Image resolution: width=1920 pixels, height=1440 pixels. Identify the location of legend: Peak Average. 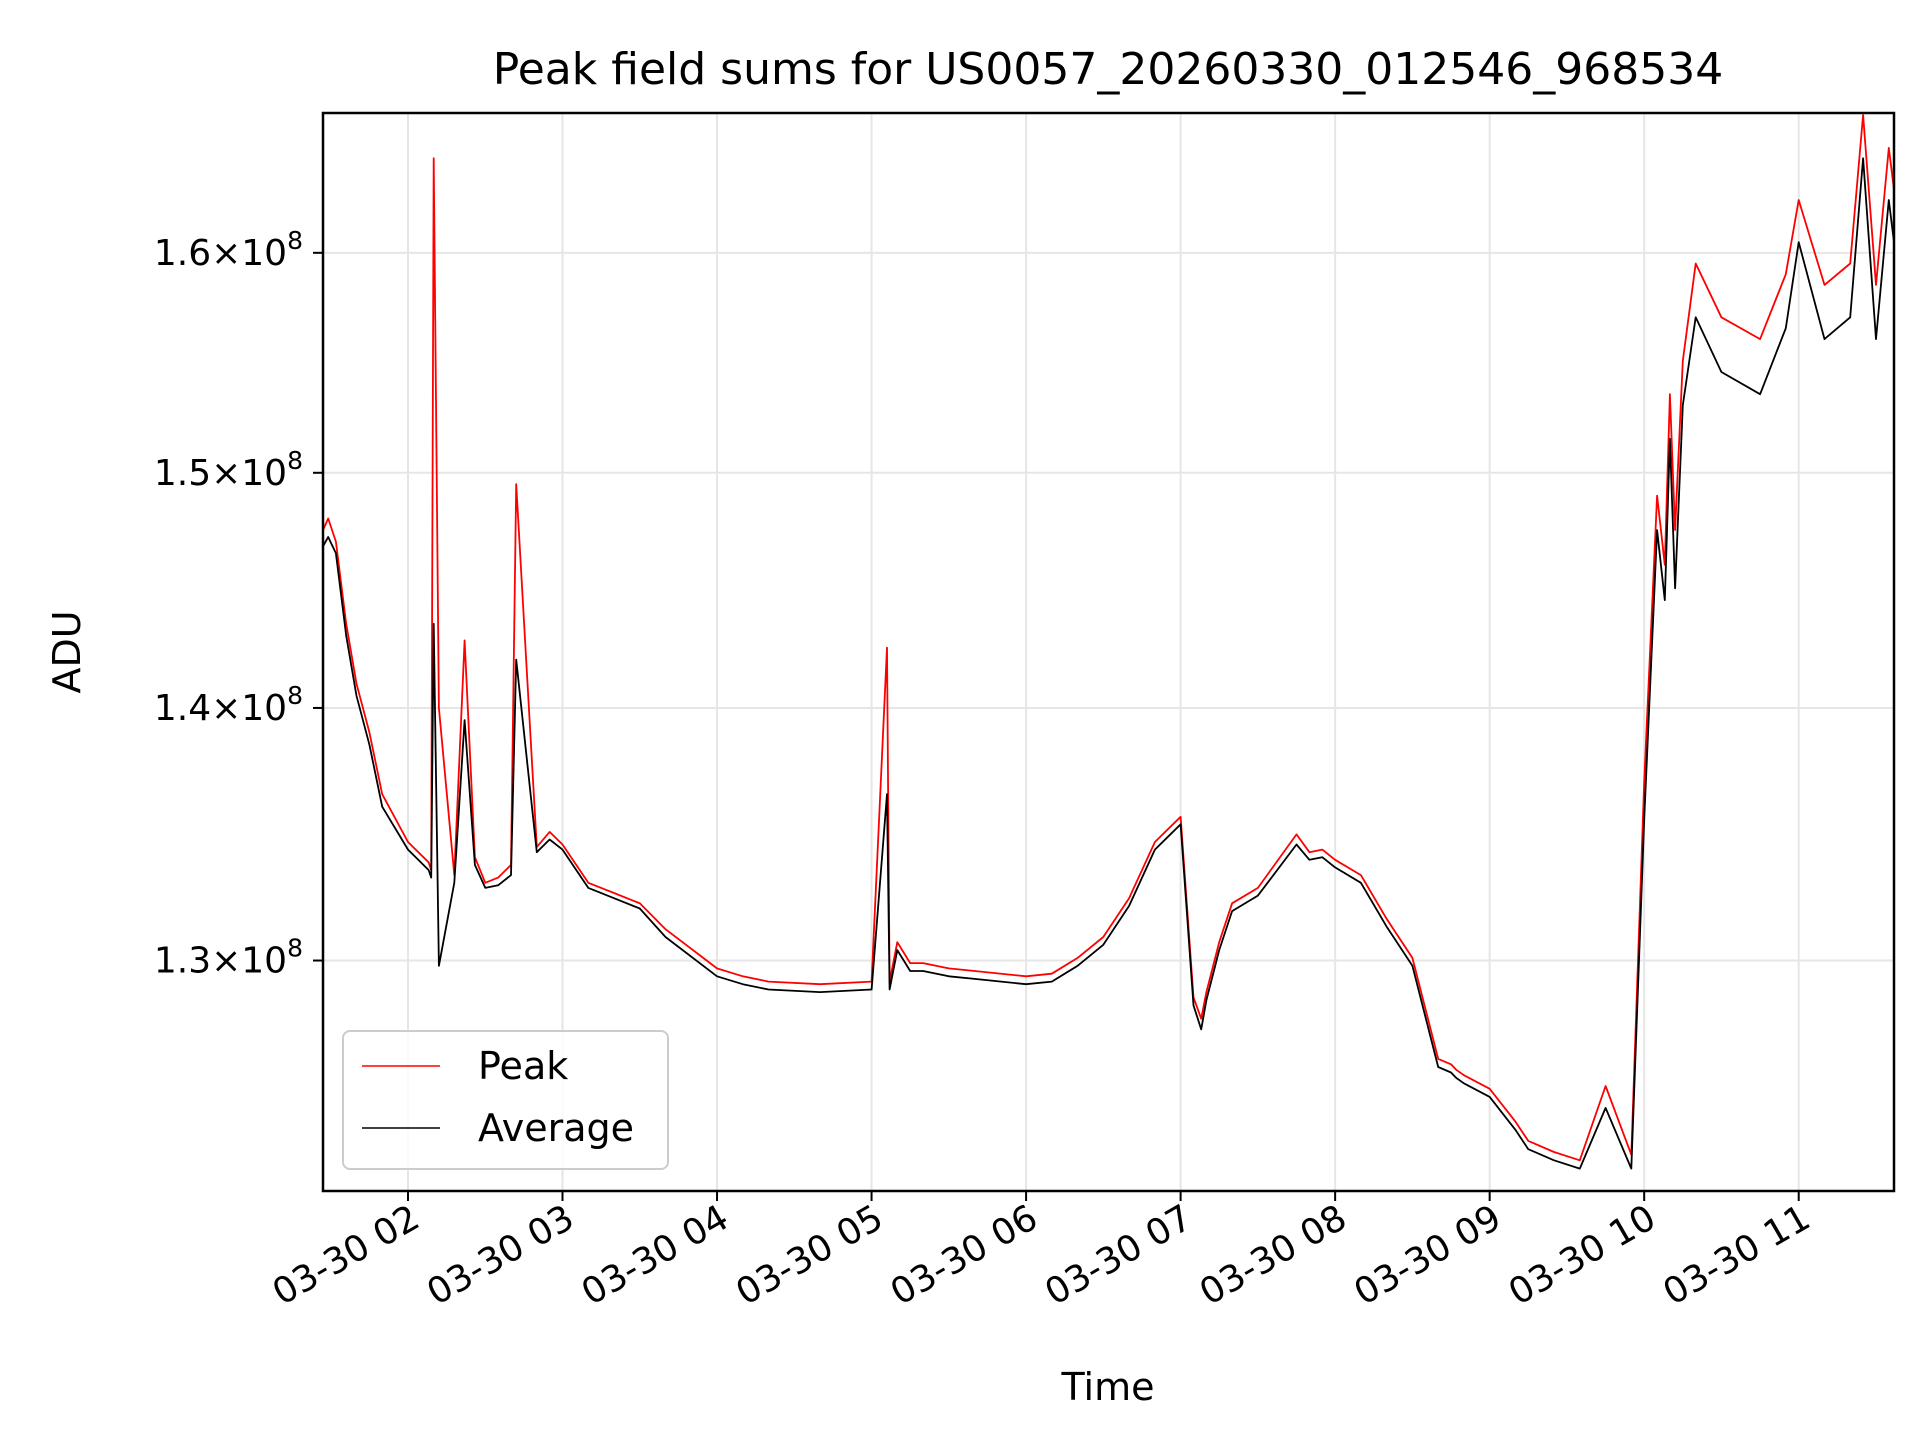
(505, 1100).